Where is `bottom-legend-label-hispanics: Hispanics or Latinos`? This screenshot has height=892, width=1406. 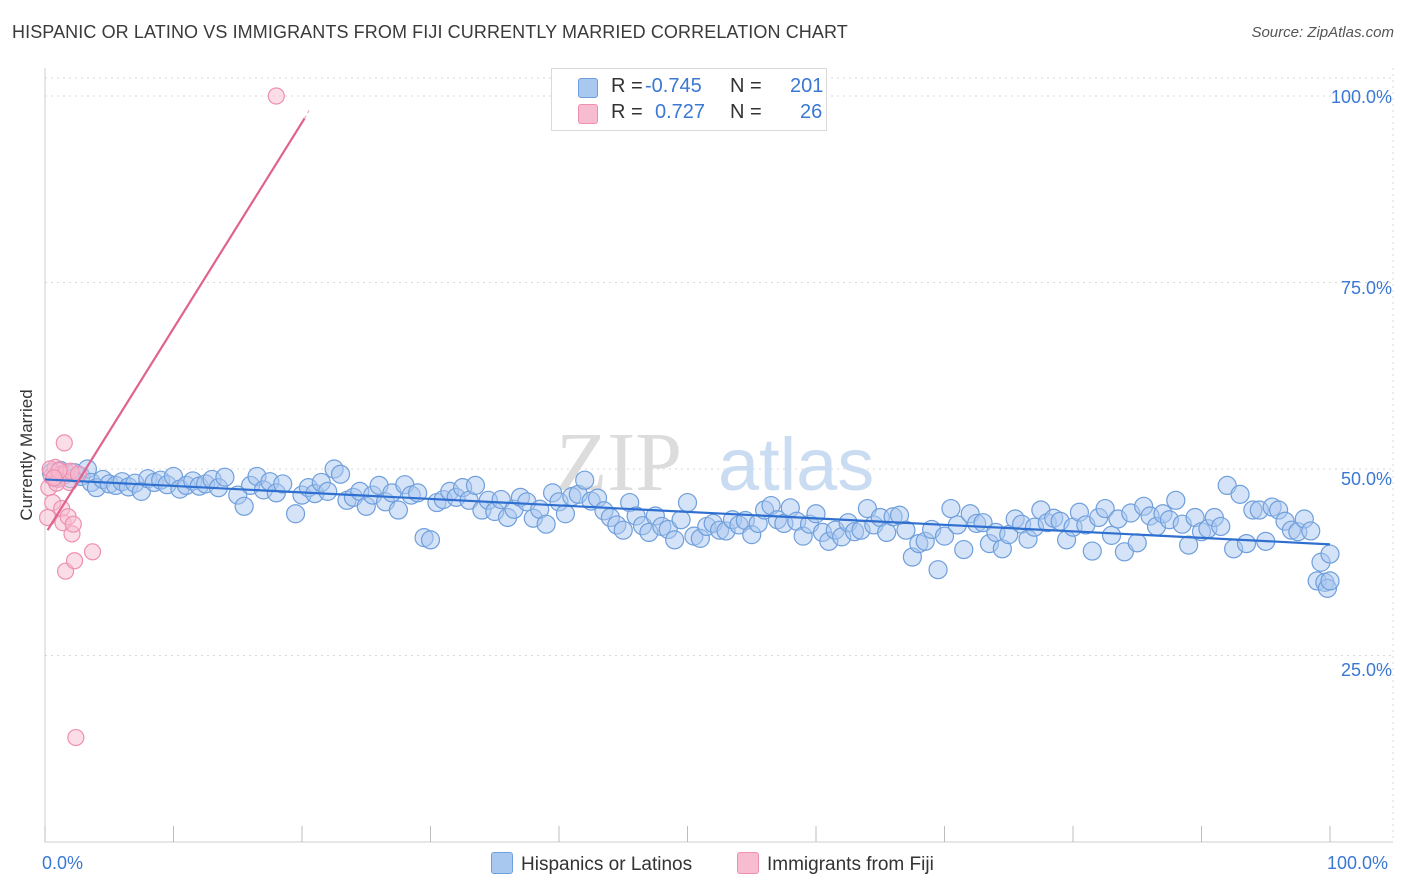 bottom-legend-label-hispanics: Hispanics or Latinos is located at coordinates (607, 864).